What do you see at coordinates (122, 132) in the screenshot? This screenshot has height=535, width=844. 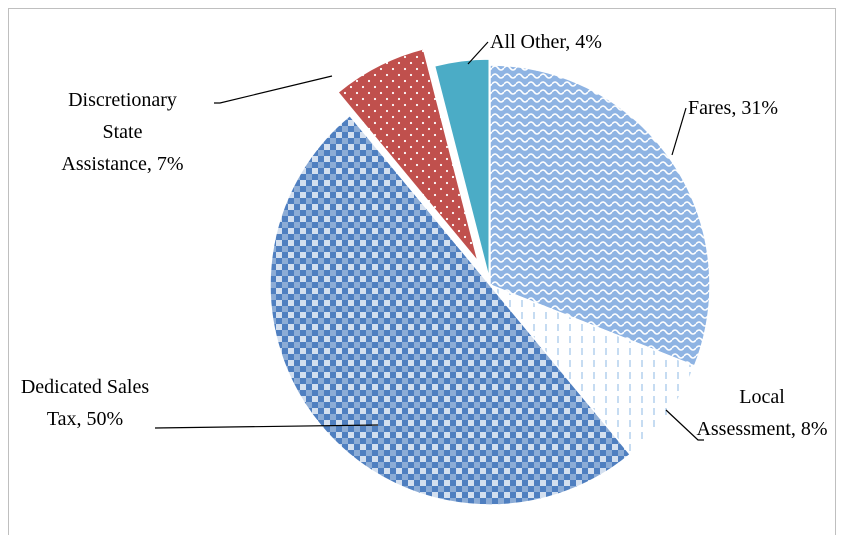 I see `data-label: Discretionary State Assistance, 7%` at bounding box center [122, 132].